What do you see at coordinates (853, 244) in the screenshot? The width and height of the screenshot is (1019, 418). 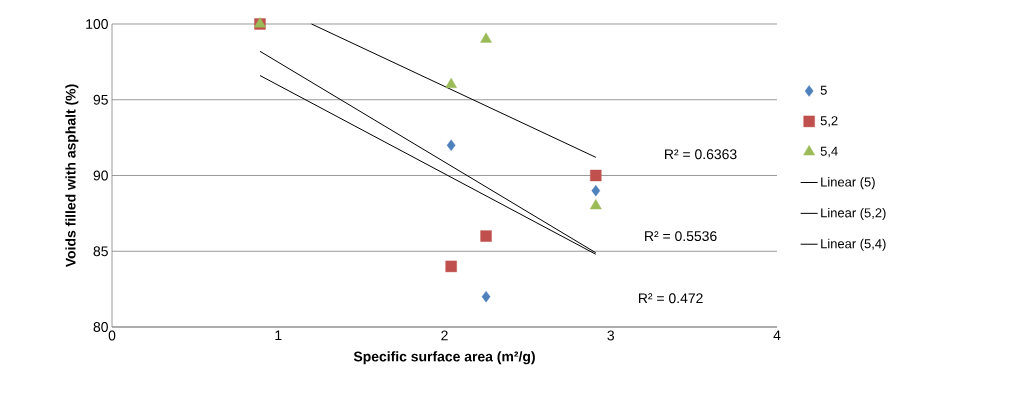 I see `legend-label: Linear (5,4)` at bounding box center [853, 244].